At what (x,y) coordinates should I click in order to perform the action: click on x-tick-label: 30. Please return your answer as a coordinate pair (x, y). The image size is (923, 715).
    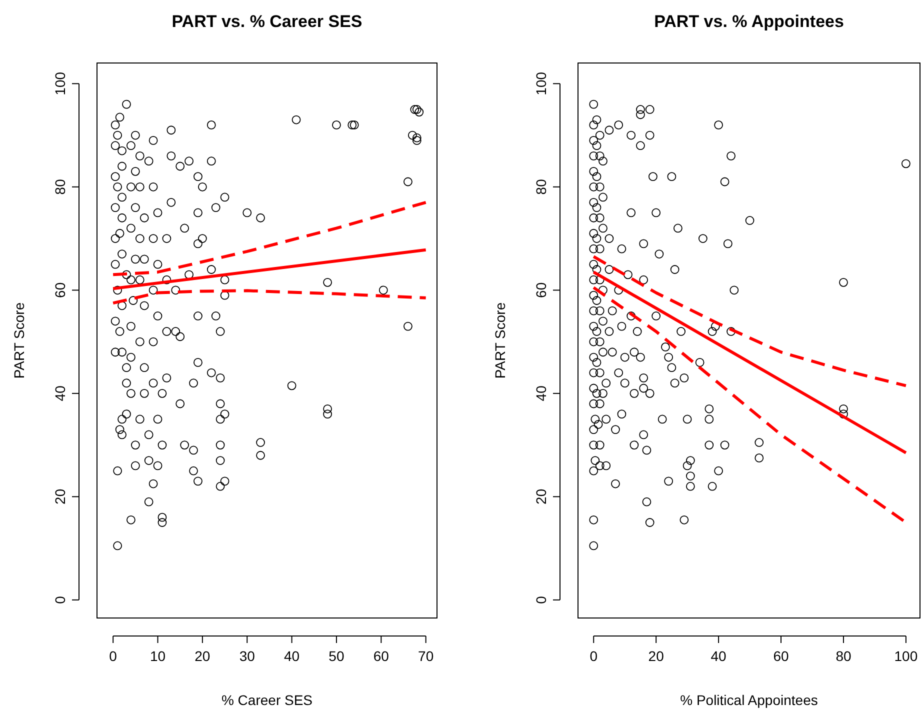
    Looking at the image, I should click on (247, 656).